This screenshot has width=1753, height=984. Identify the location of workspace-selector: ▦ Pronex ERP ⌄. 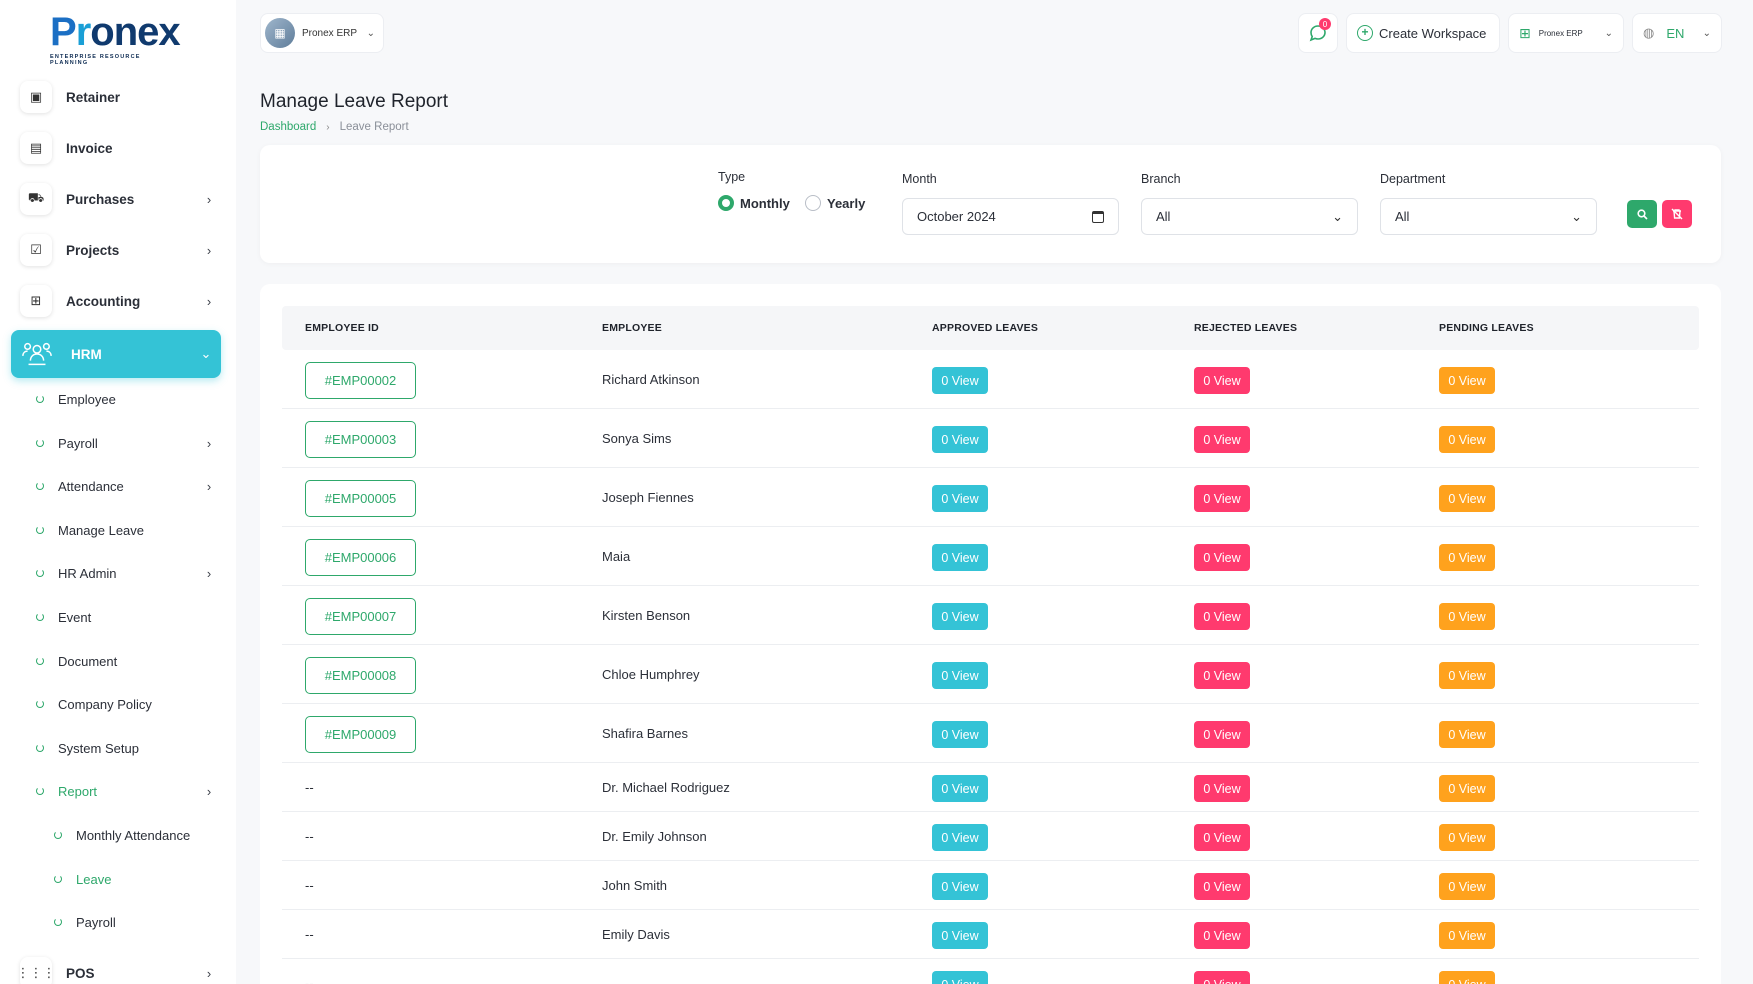
(322, 33).